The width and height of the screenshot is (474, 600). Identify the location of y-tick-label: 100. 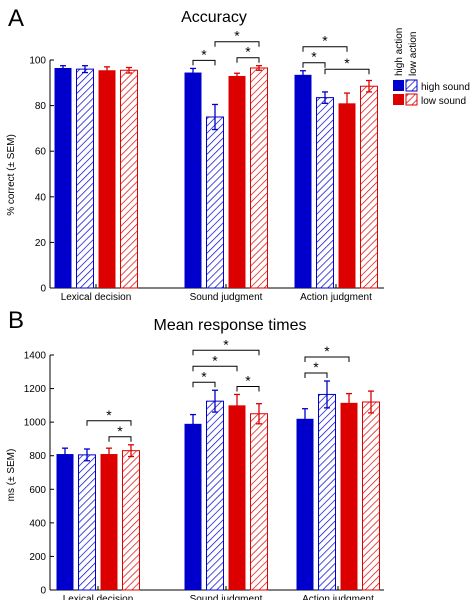
(37, 61).